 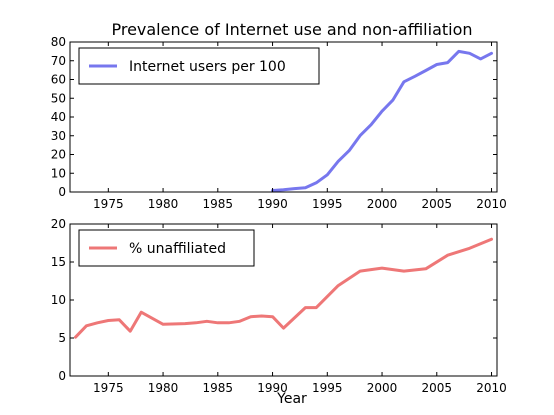 I want to click on legend: Internet users per 100, so click(x=199, y=66).